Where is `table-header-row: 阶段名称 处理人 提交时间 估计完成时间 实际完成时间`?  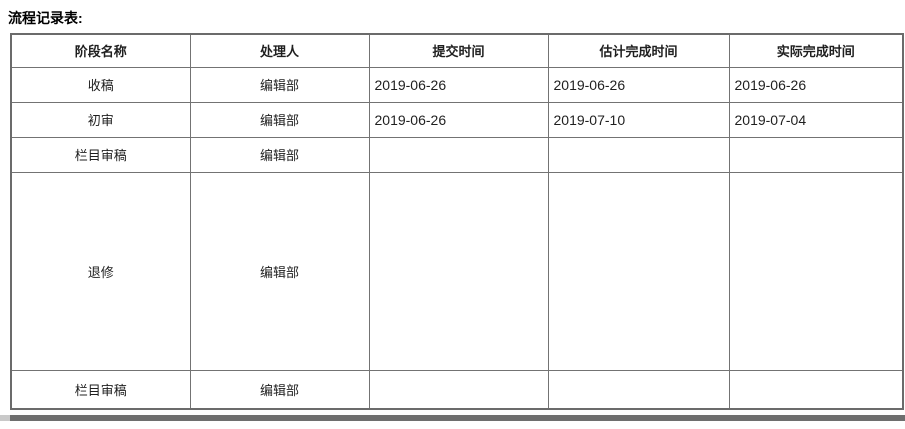 table-header-row: 阶段名称 处理人 提交时间 估计完成时间 实际完成时间 is located at coordinates (457, 50).